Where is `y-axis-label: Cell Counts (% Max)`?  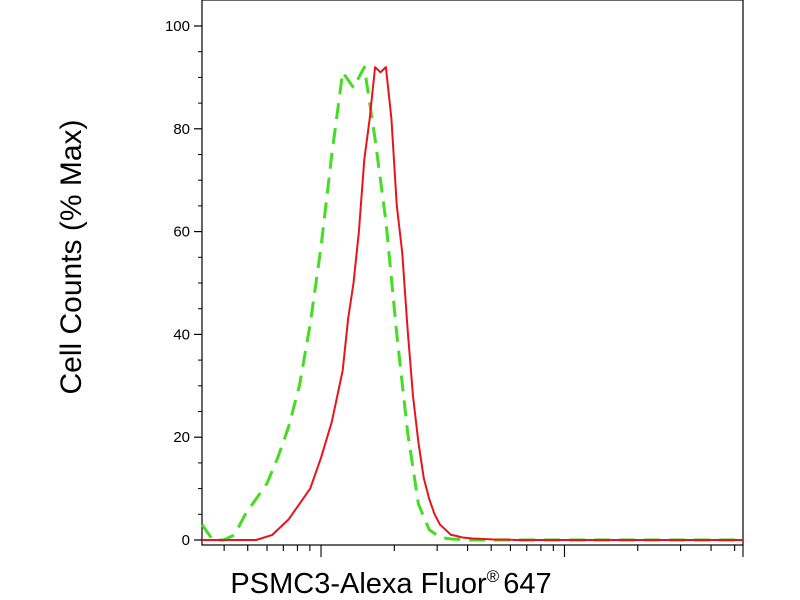
y-axis-label: Cell Counts (% Max) is located at coordinates (71, 256).